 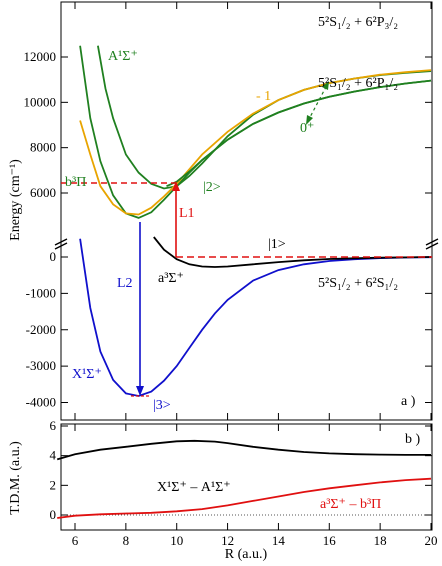 I want to click on b-xtick-label-8: 8, so click(x=126, y=540).